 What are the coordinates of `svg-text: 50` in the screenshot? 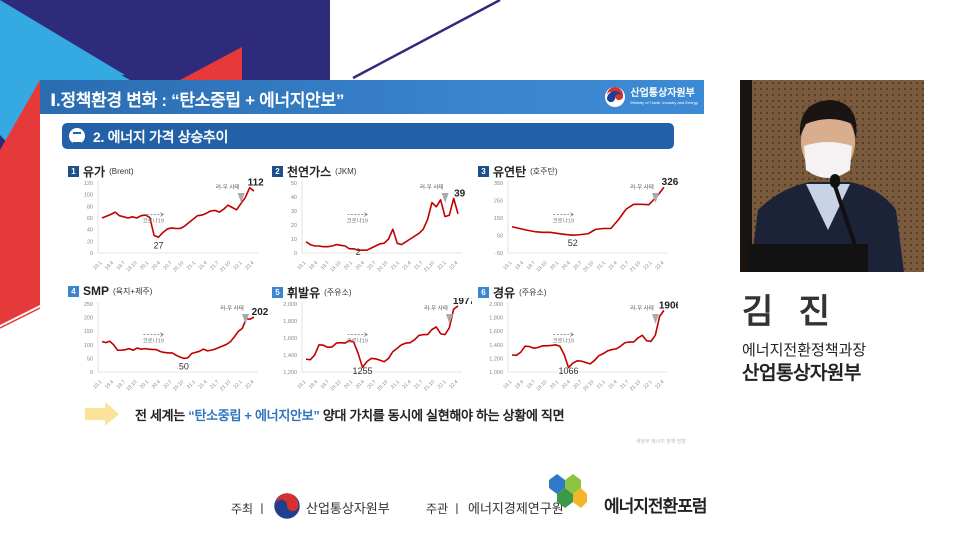 It's located at (90, 359).